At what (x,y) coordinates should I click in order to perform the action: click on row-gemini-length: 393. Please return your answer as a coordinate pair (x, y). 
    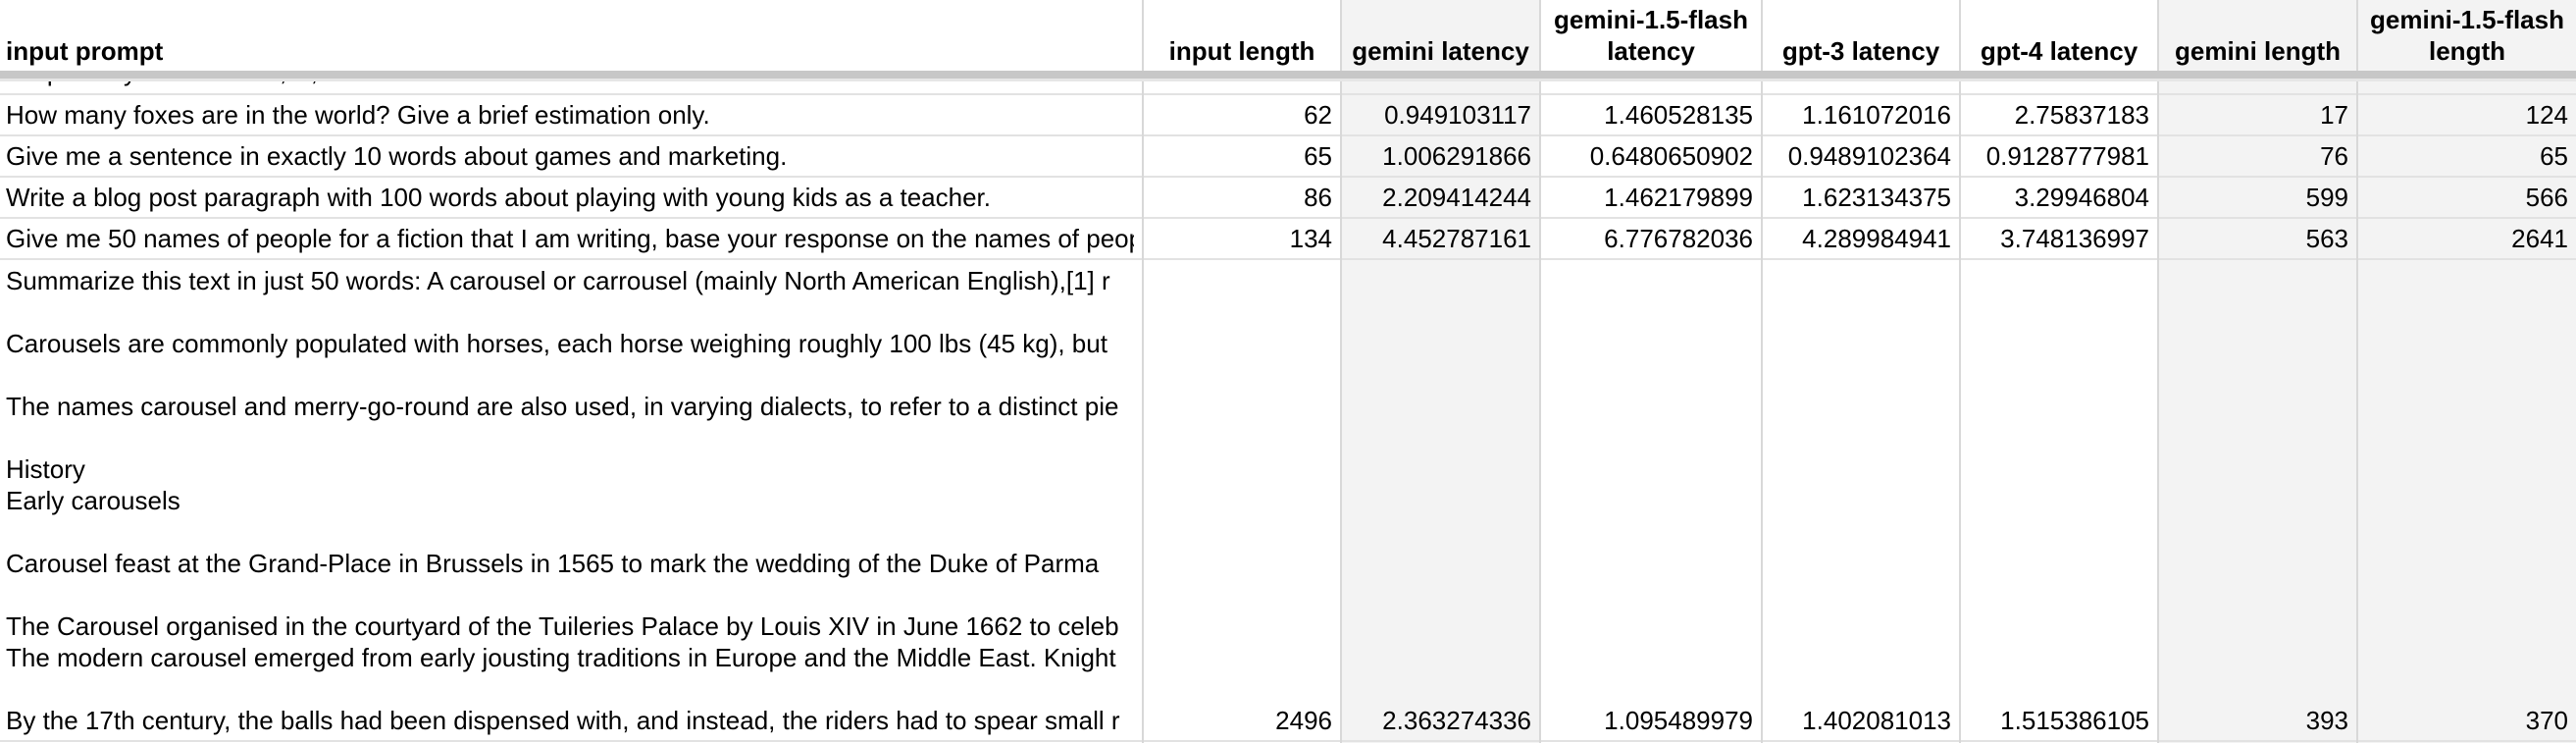
    Looking at the image, I should click on (2326, 721).